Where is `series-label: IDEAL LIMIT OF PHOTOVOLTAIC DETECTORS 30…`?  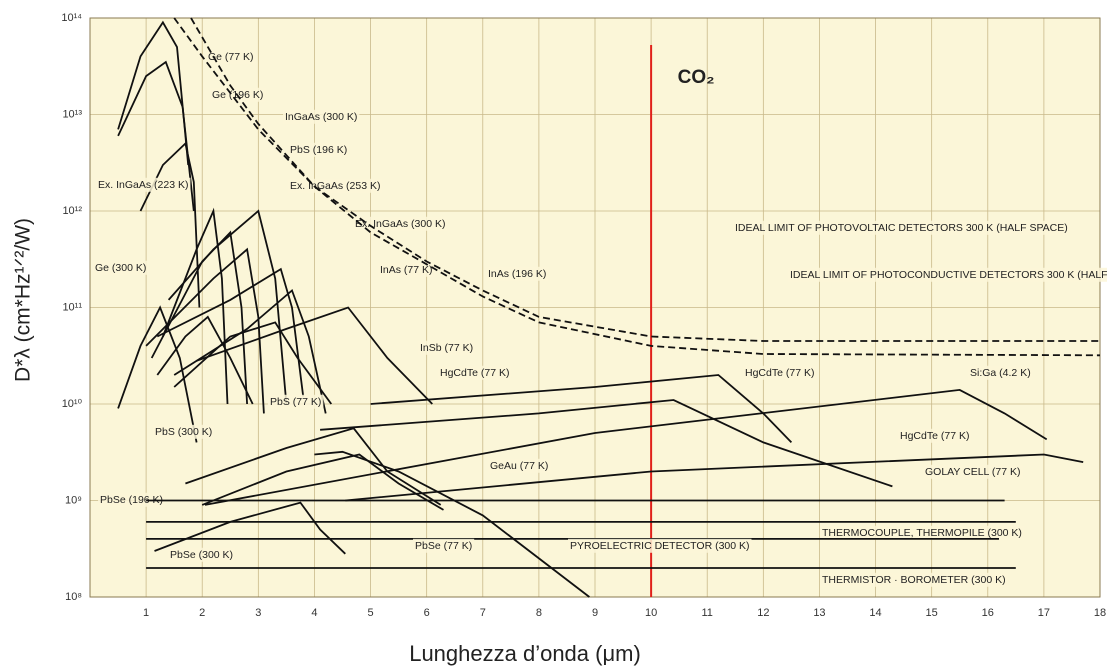
series-label: IDEAL LIMIT OF PHOTOVOLTAIC DETECTORS 30… is located at coordinates (901, 228).